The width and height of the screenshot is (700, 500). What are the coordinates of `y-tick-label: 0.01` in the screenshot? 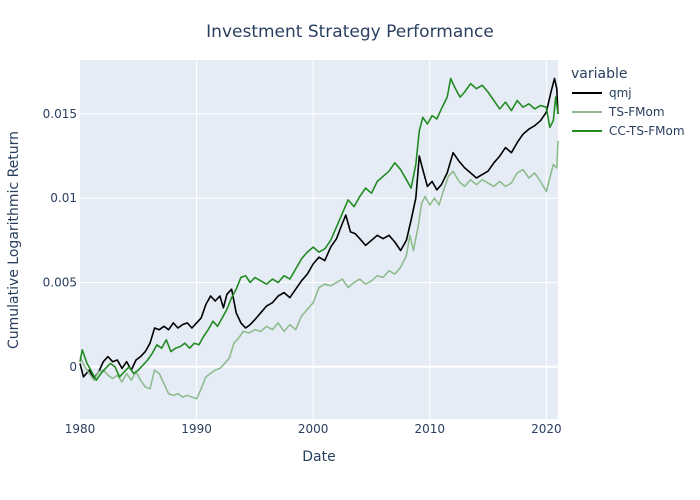 It's located at (63, 198).